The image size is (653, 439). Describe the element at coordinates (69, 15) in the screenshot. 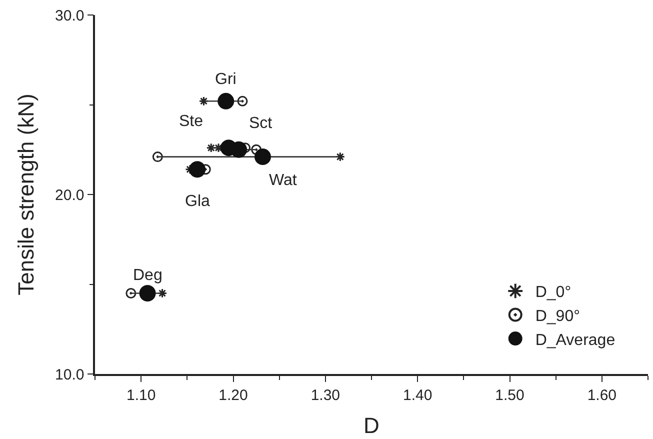

I see `y-tick-label: 30.0` at that location.